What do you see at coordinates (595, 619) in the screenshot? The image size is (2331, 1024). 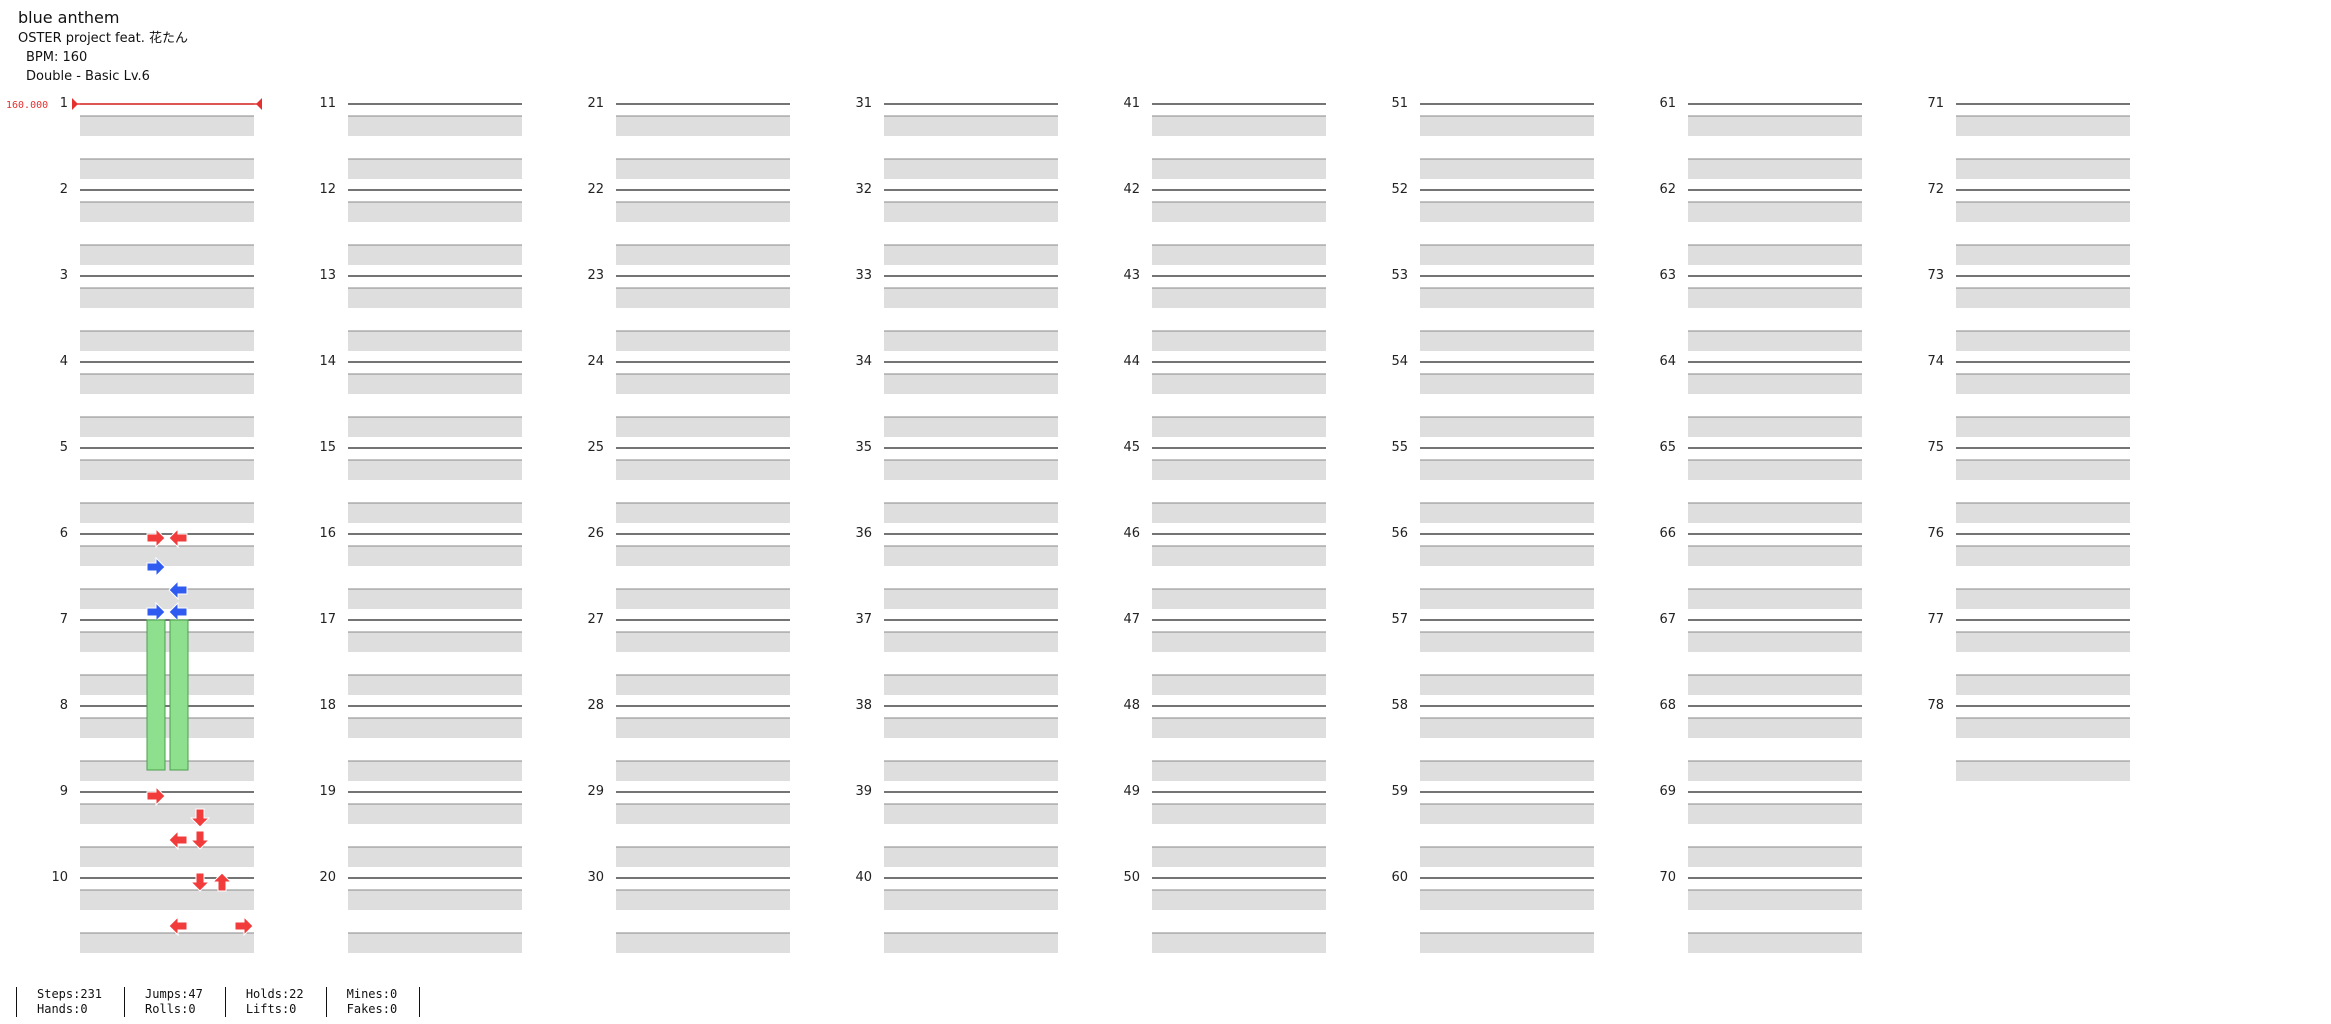 I see `measure-number: 27` at bounding box center [595, 619].